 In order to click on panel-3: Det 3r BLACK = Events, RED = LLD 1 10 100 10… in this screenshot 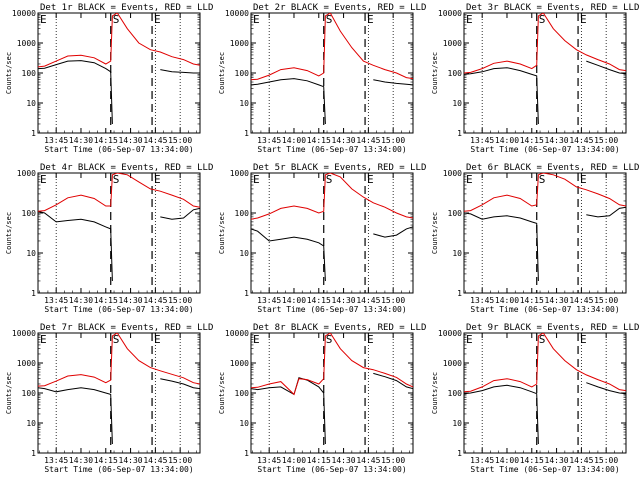, I will do `click(535, 78)`.